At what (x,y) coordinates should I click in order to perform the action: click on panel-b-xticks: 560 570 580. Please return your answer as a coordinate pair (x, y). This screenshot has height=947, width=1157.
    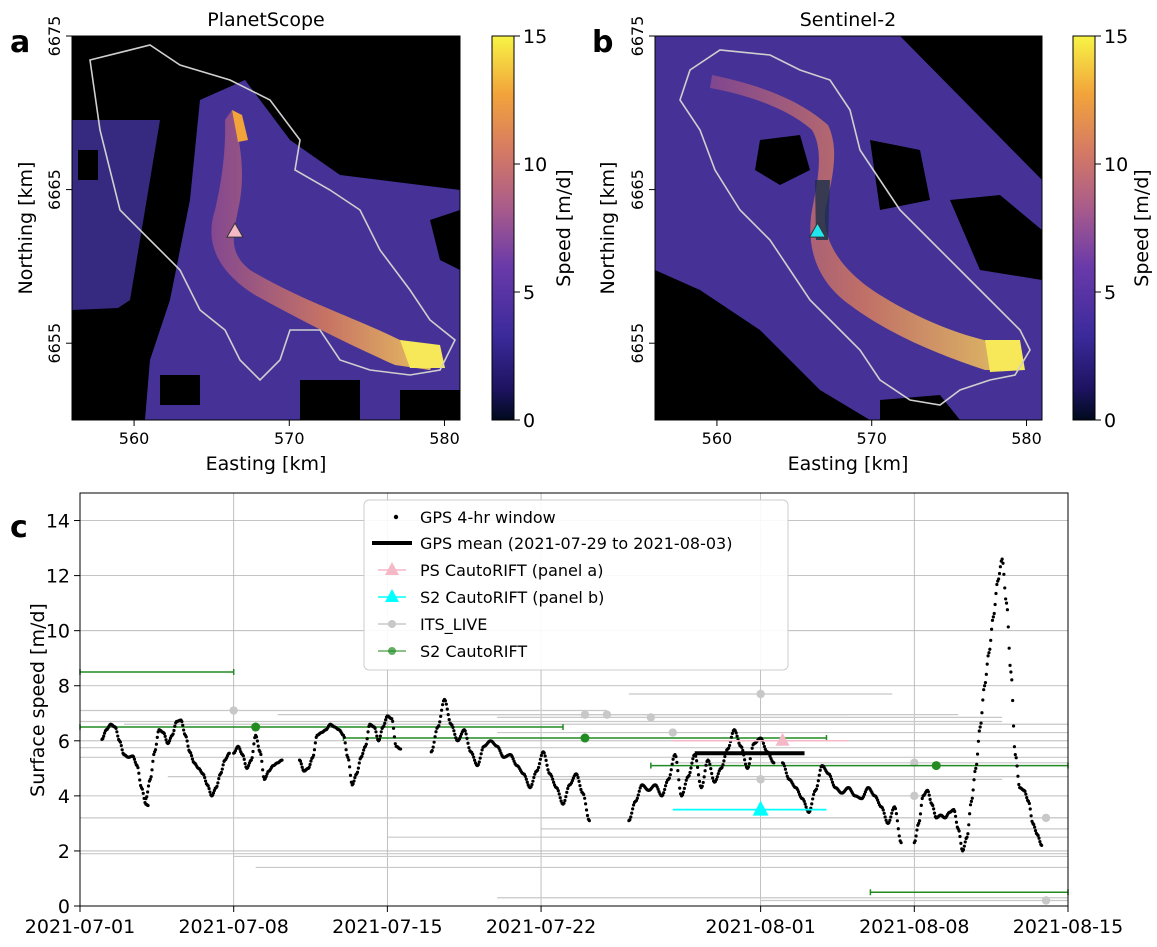
    Looking at the image, I should click on (872, 434).